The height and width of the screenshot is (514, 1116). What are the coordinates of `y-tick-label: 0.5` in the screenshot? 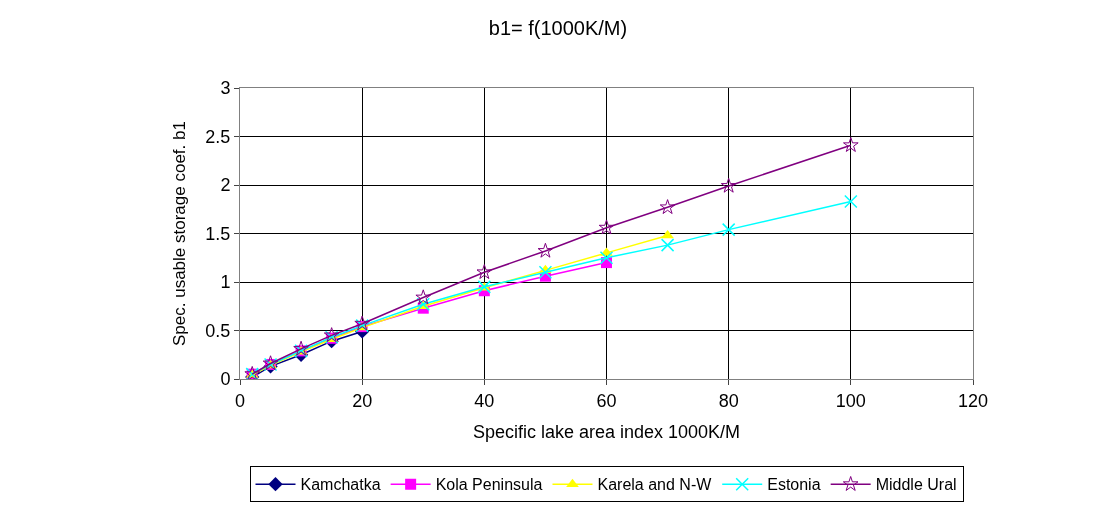 It's located at (218, 330).